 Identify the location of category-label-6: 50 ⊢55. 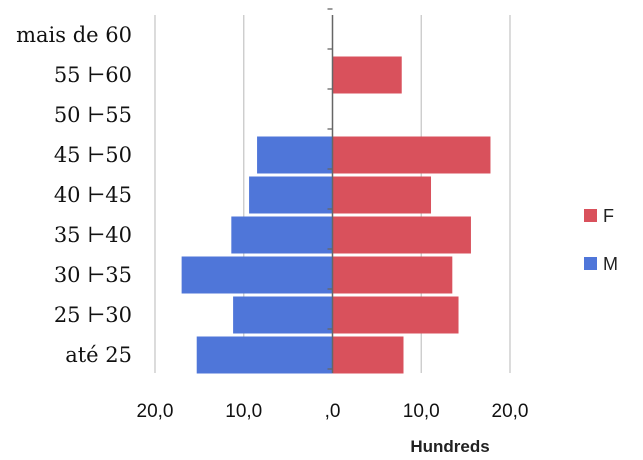
(93, 115).